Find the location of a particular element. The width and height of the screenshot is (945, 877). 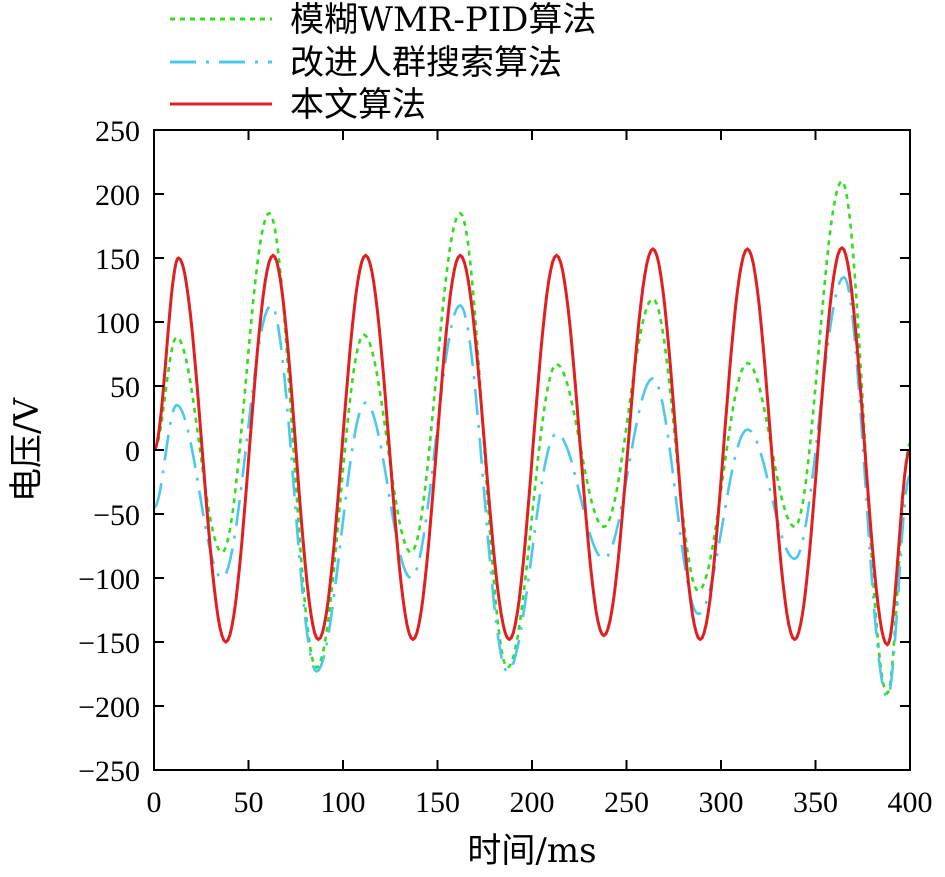

x-tick-label: 250 is located at coordinates (626, 802).